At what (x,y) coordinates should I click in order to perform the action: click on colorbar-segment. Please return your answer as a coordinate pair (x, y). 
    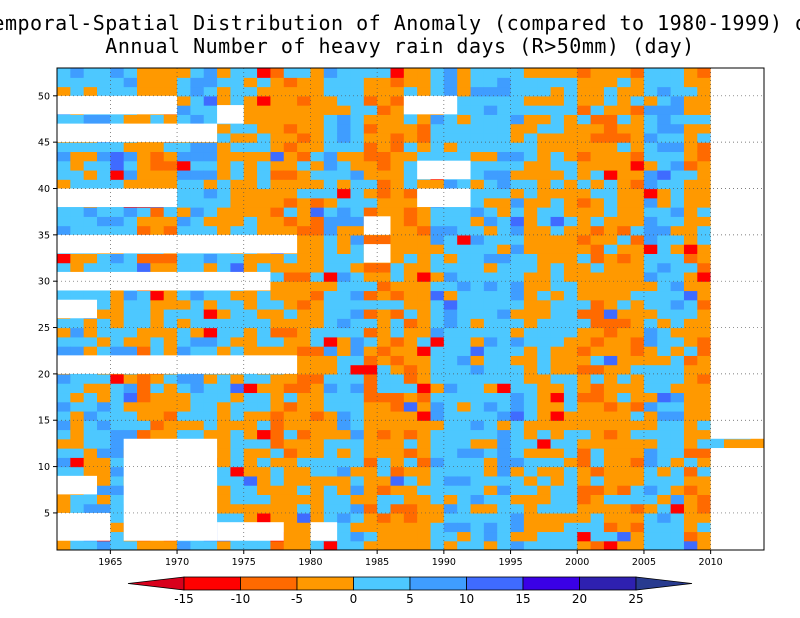
    Looking at the image, I should click on (438, 583).